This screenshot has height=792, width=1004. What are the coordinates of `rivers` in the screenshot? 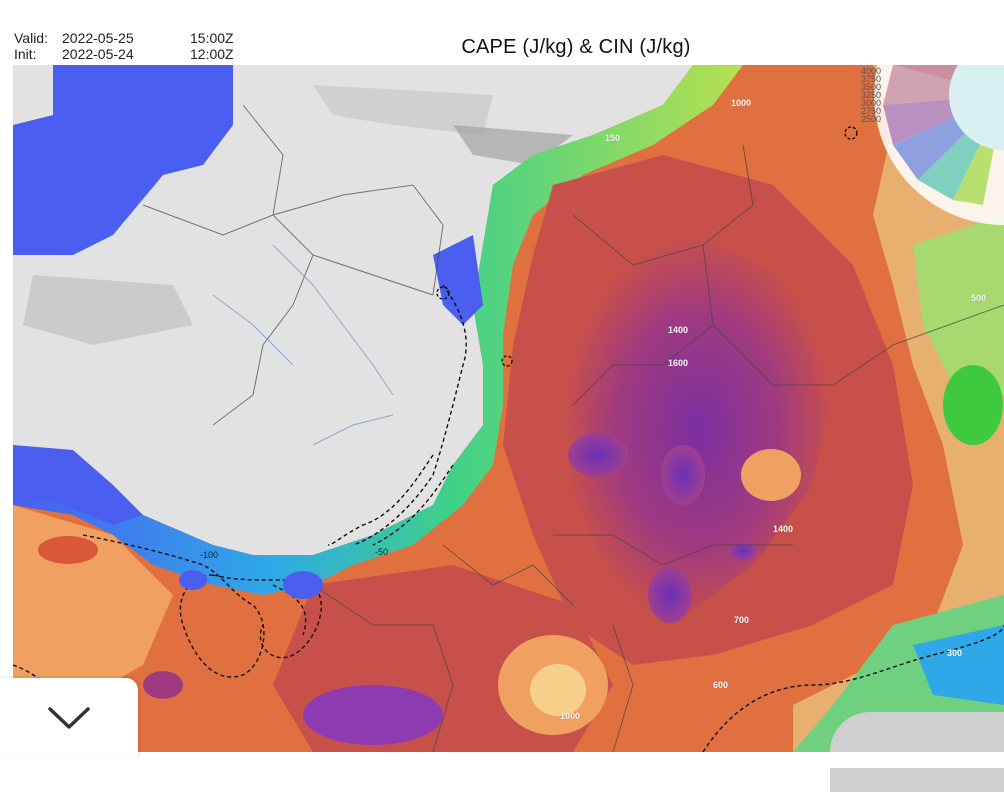 It's located at (303, 345).